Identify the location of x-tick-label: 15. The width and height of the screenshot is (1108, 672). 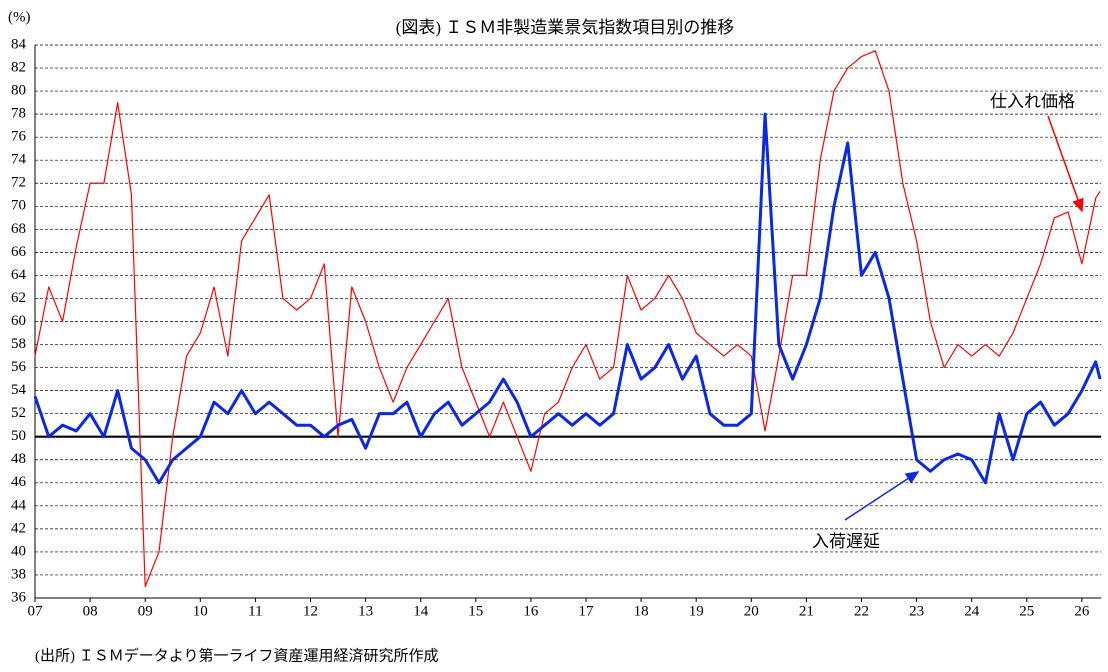
(475, 611).